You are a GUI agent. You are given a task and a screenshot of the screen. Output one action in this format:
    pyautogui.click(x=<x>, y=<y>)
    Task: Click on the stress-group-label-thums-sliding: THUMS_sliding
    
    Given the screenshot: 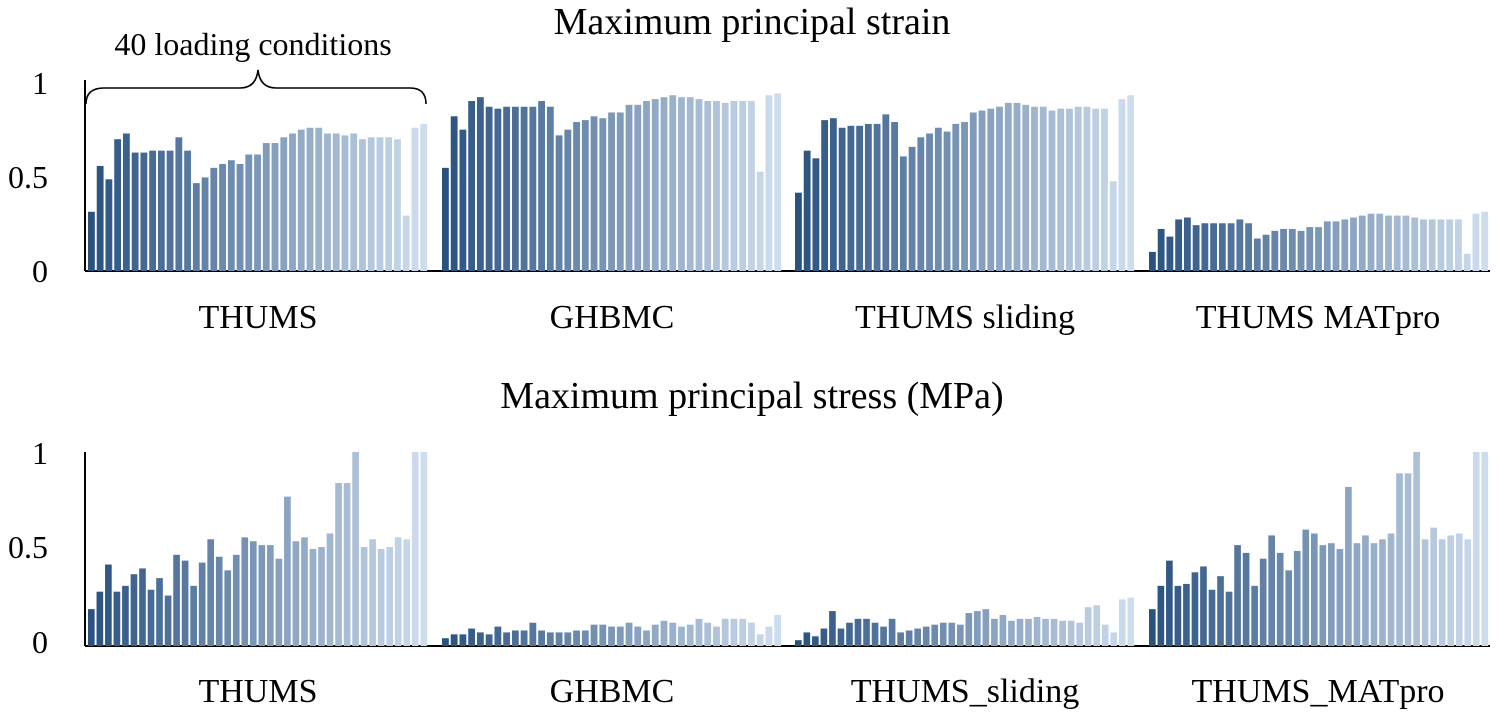 What is the action you would take?
    pyautogui.click(x=965, y=691)
    